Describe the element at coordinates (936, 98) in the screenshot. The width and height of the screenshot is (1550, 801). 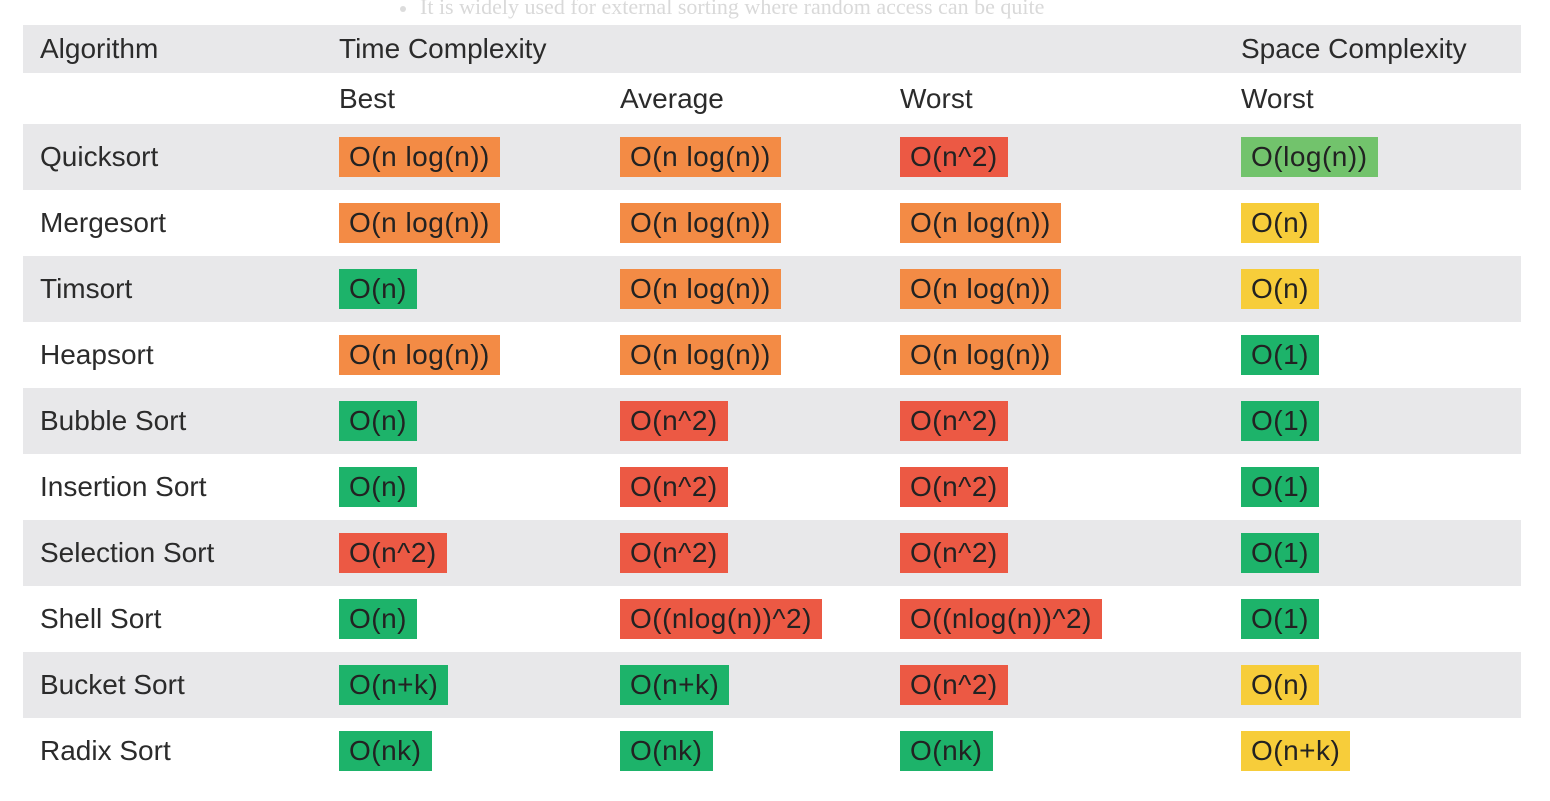
I see `subheader-worst: Worst` at that location.